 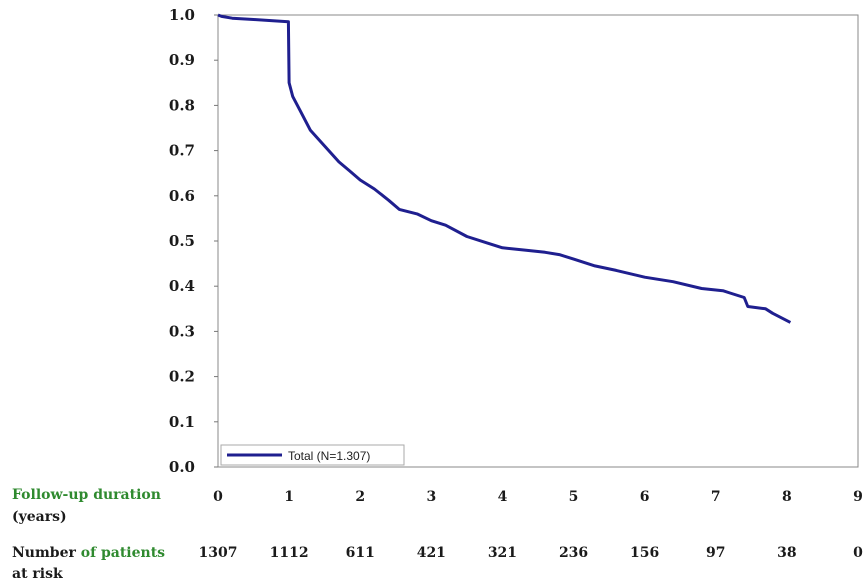 I want to click on x-tick-label: 3, so click(x=431, y=497).